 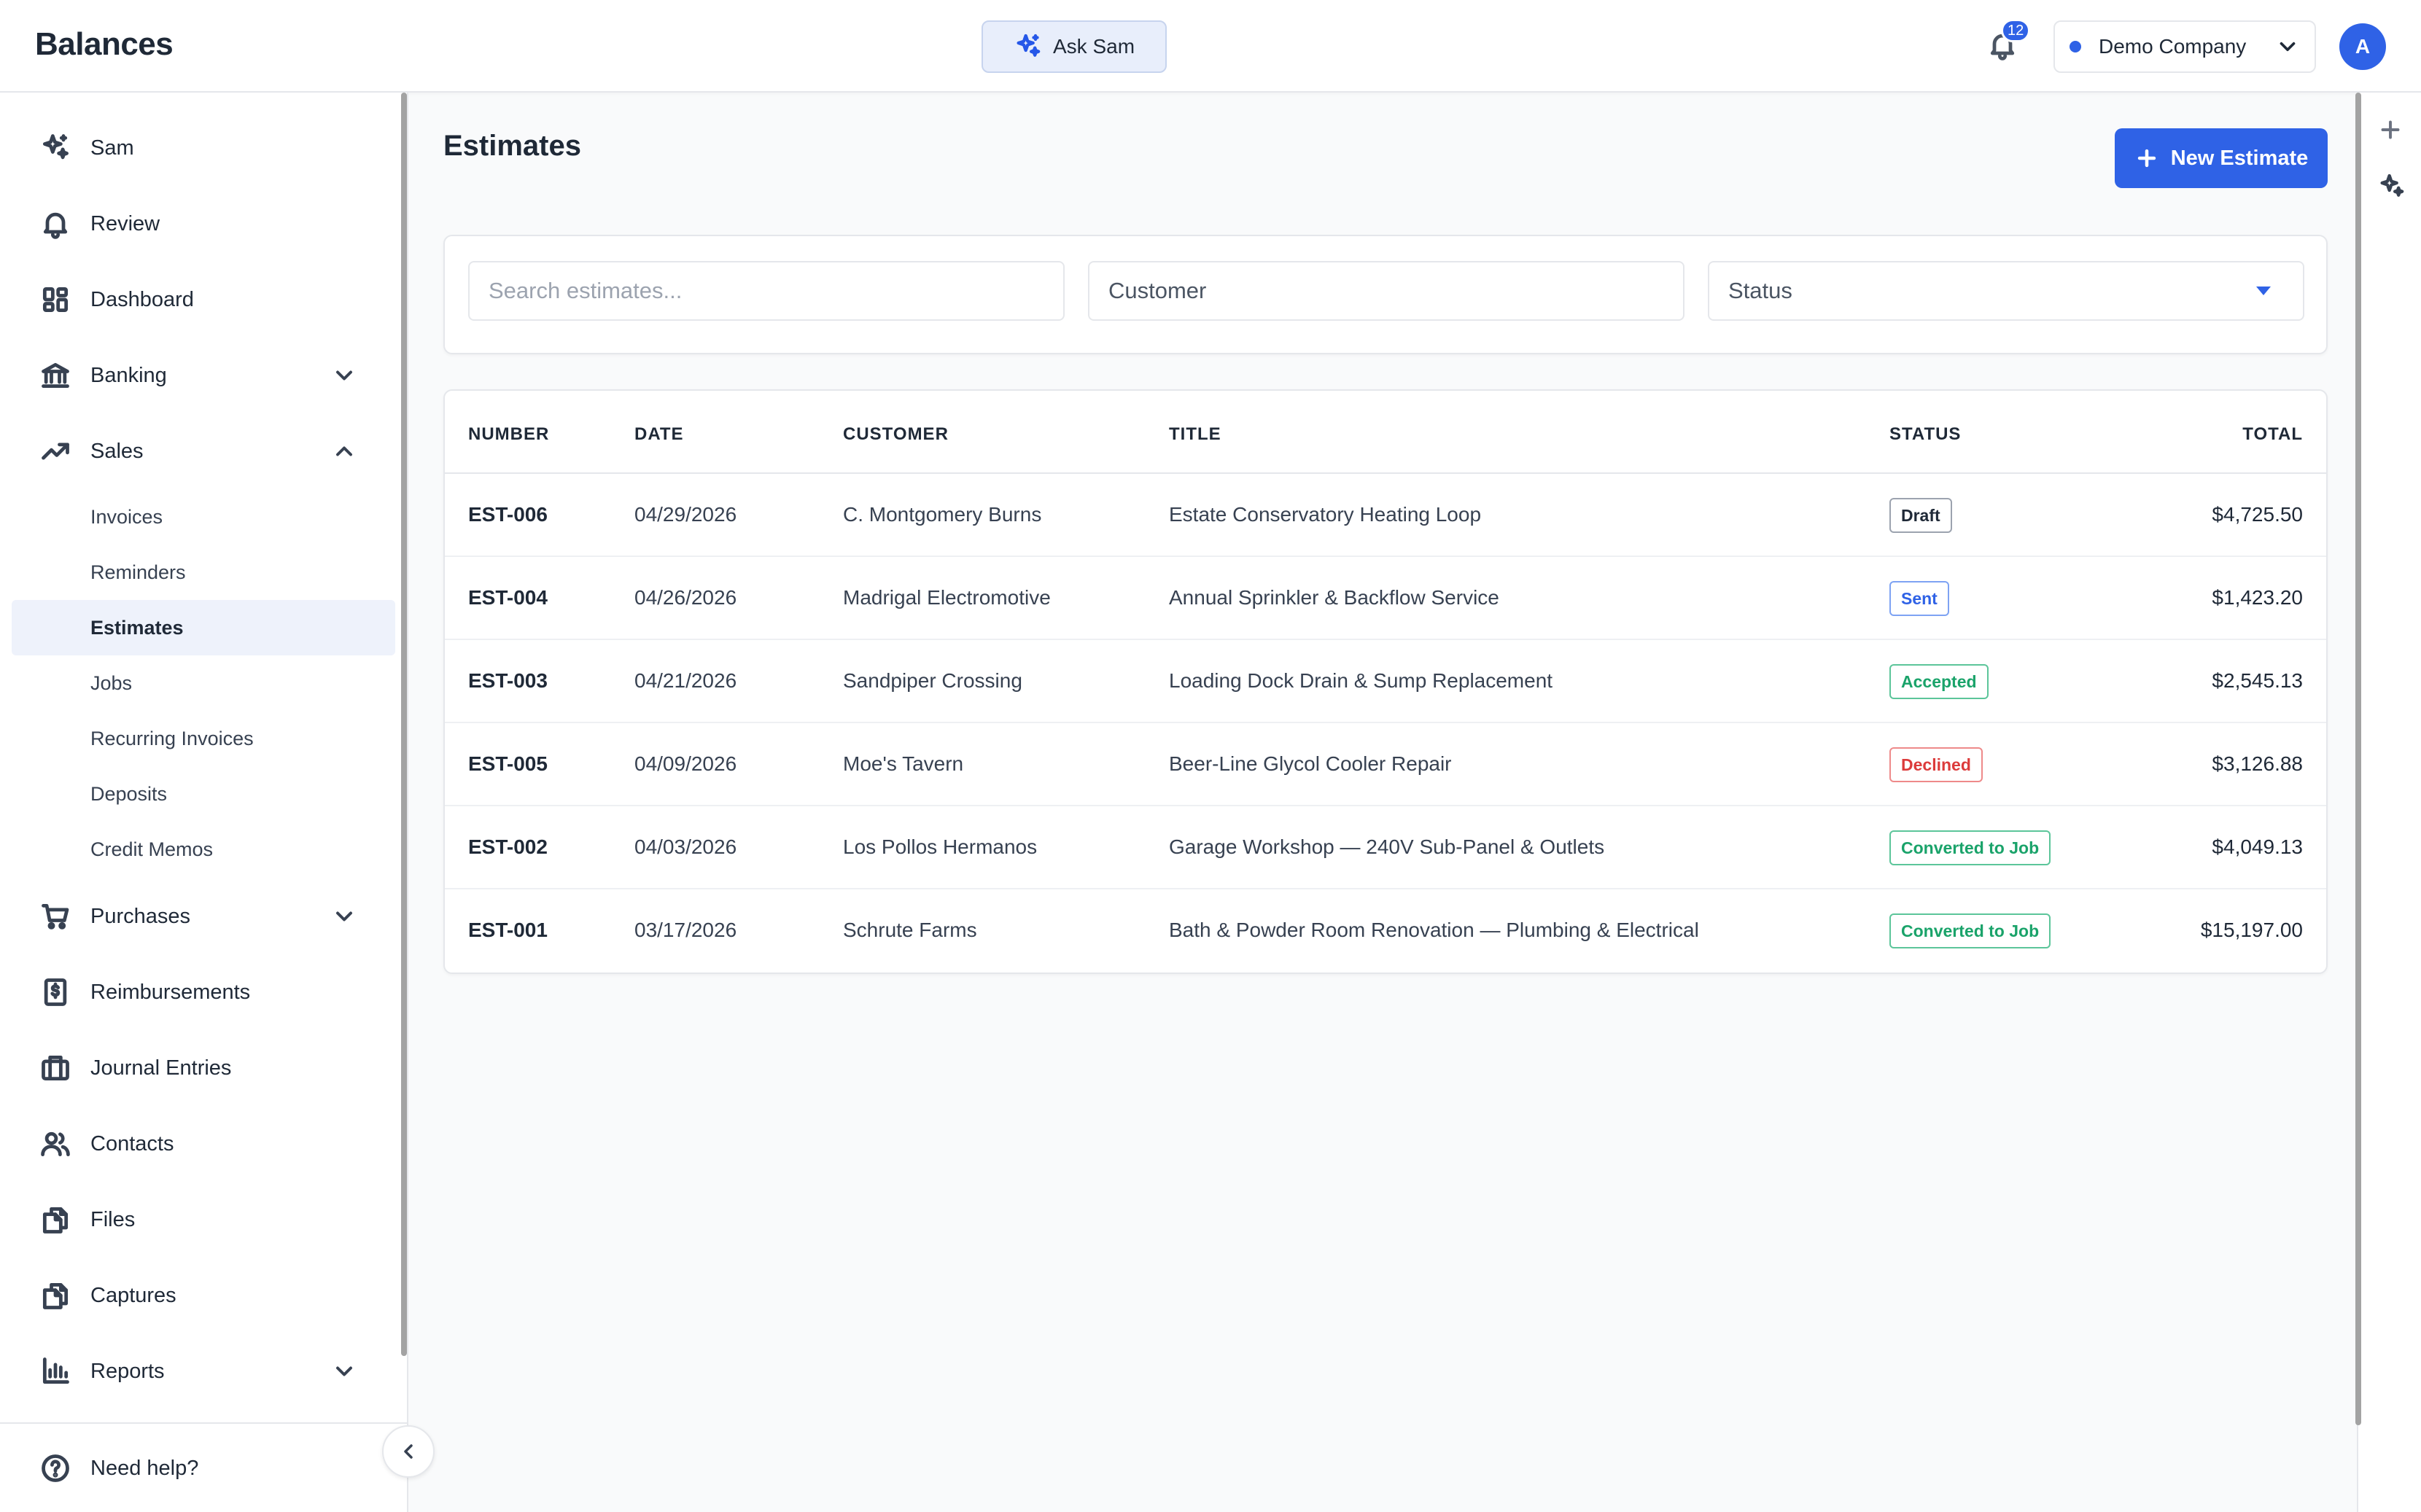 What do you see at coordinates (204, 1468) in the screenshot?
I see `sidebar-item-need-help: Need help?` at bounding box center [204, 1468].